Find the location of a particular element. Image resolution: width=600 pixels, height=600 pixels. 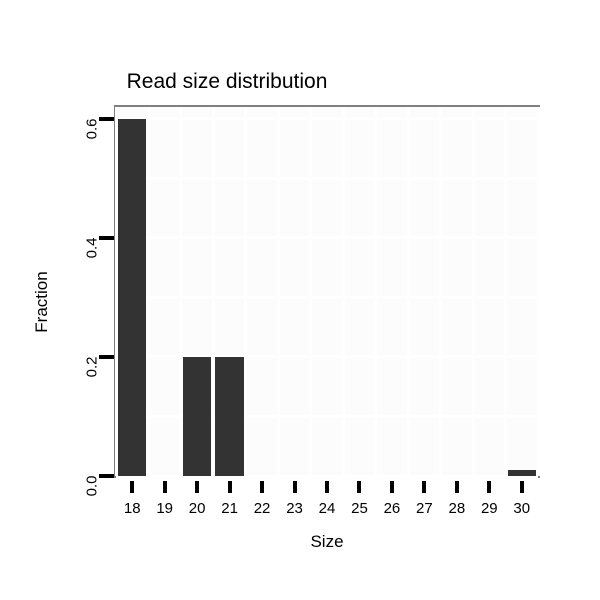

y-axis-tick-label: 0.6 is located at coordinates (50, 124).